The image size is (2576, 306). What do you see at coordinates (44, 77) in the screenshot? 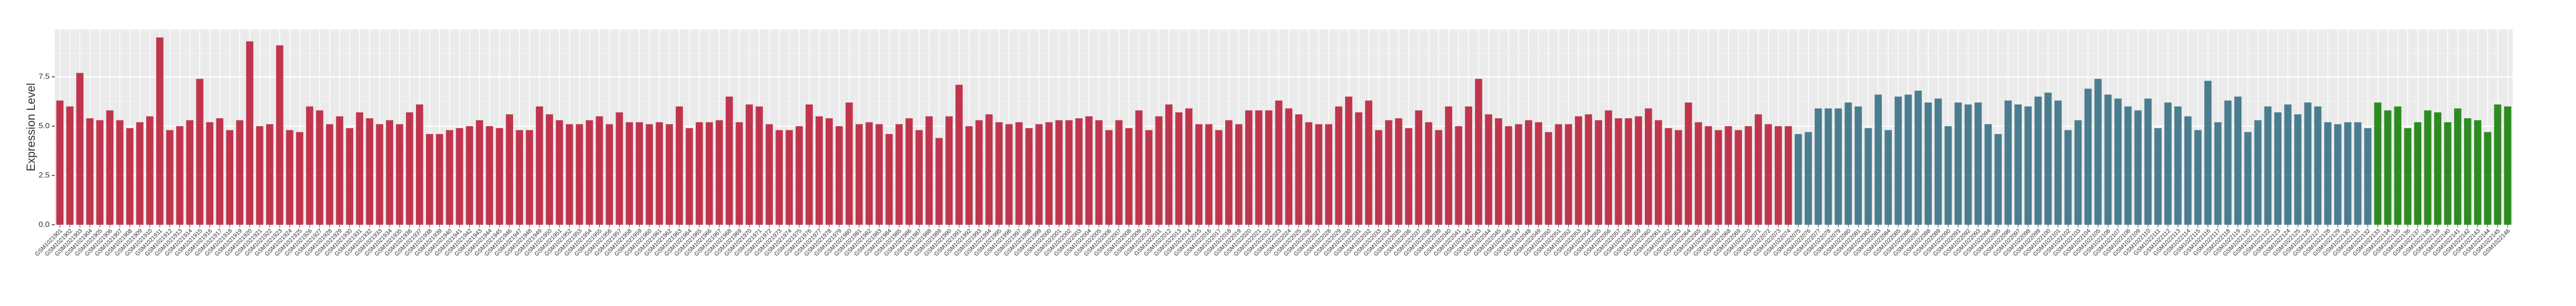
I see `y-tick-label: 7.5` at bounding box center [44, 77].